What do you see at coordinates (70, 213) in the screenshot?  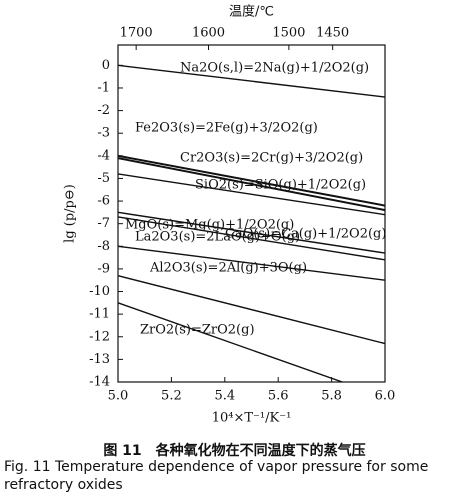 I see `y-axis-label: lg (p/p⊖)` at bounding box center [70, 213].